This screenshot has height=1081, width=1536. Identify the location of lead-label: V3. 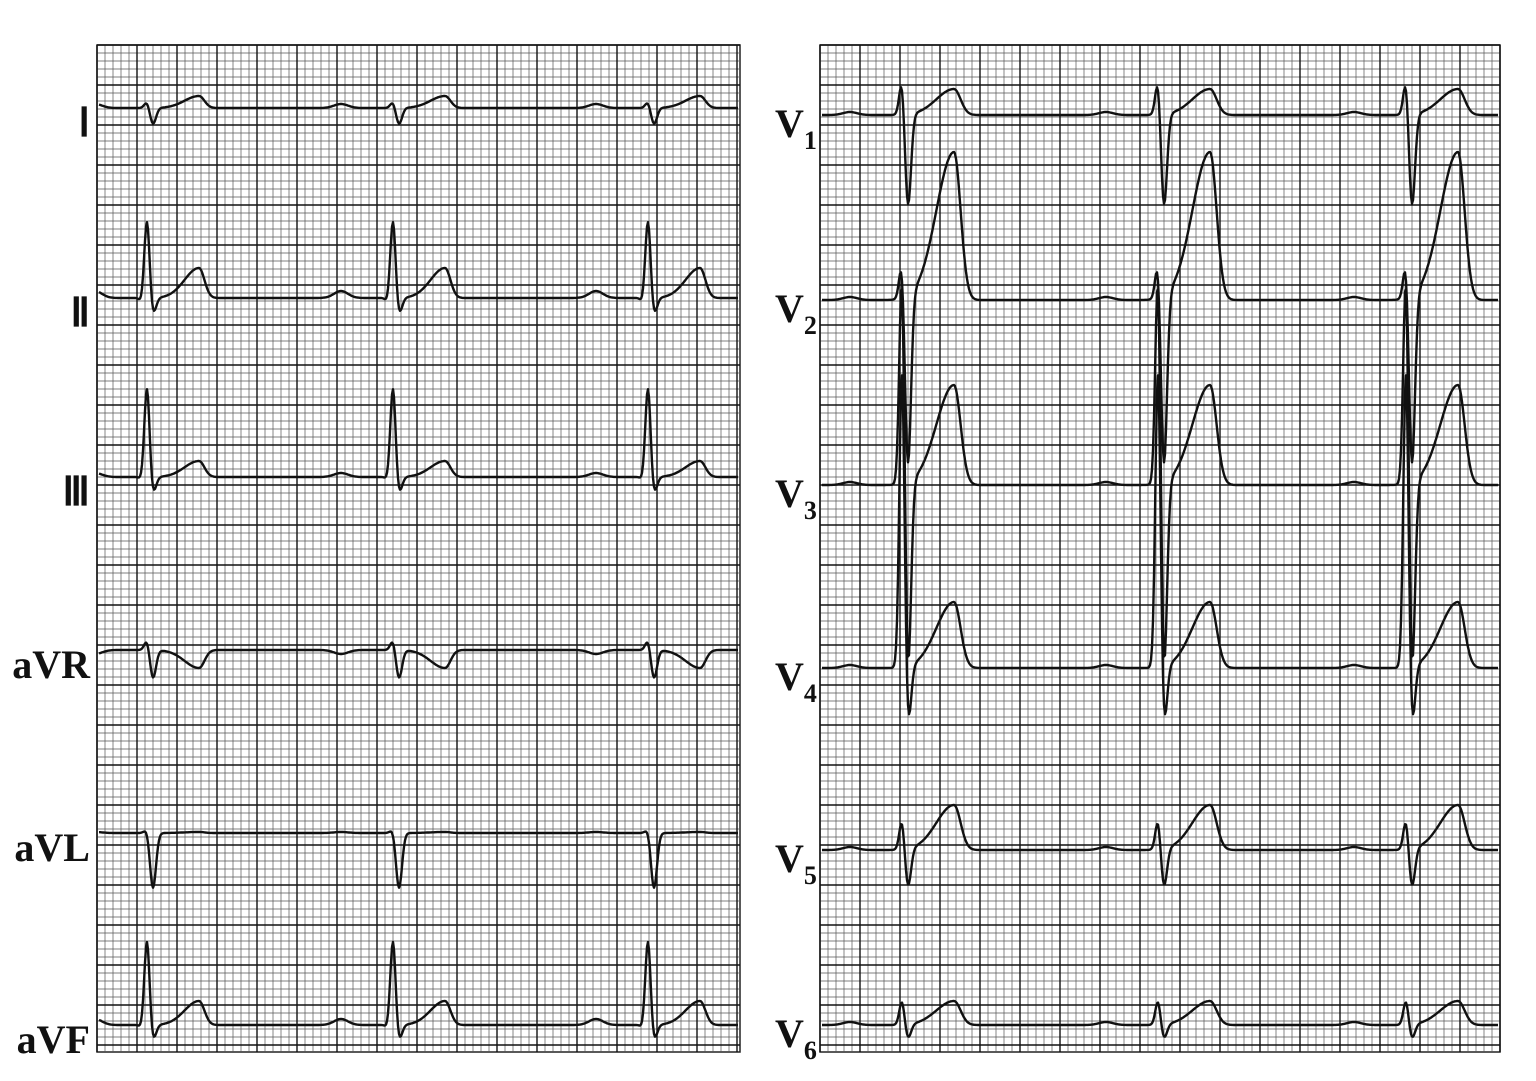
(796, 498).